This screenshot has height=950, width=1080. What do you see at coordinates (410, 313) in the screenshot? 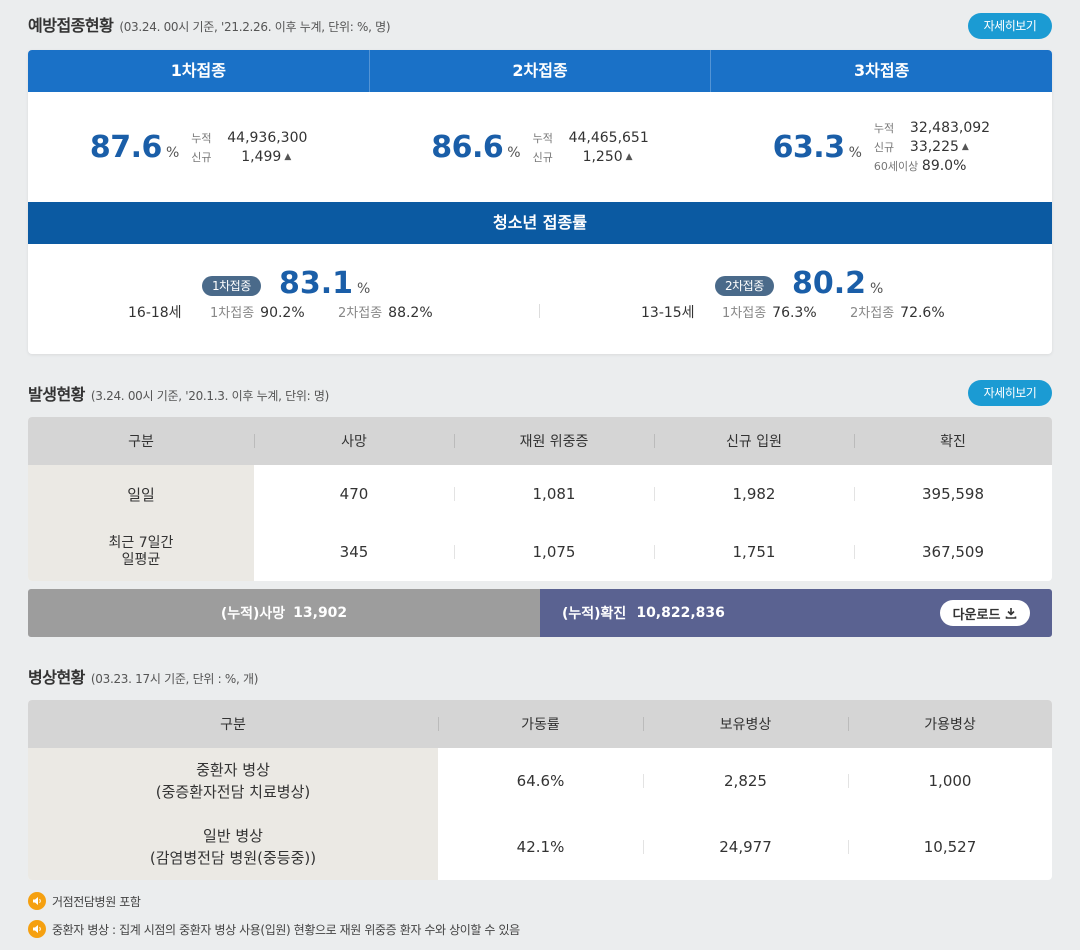
I see `youth-dose2-value: 88.2%` at bounding box center [410, 313].